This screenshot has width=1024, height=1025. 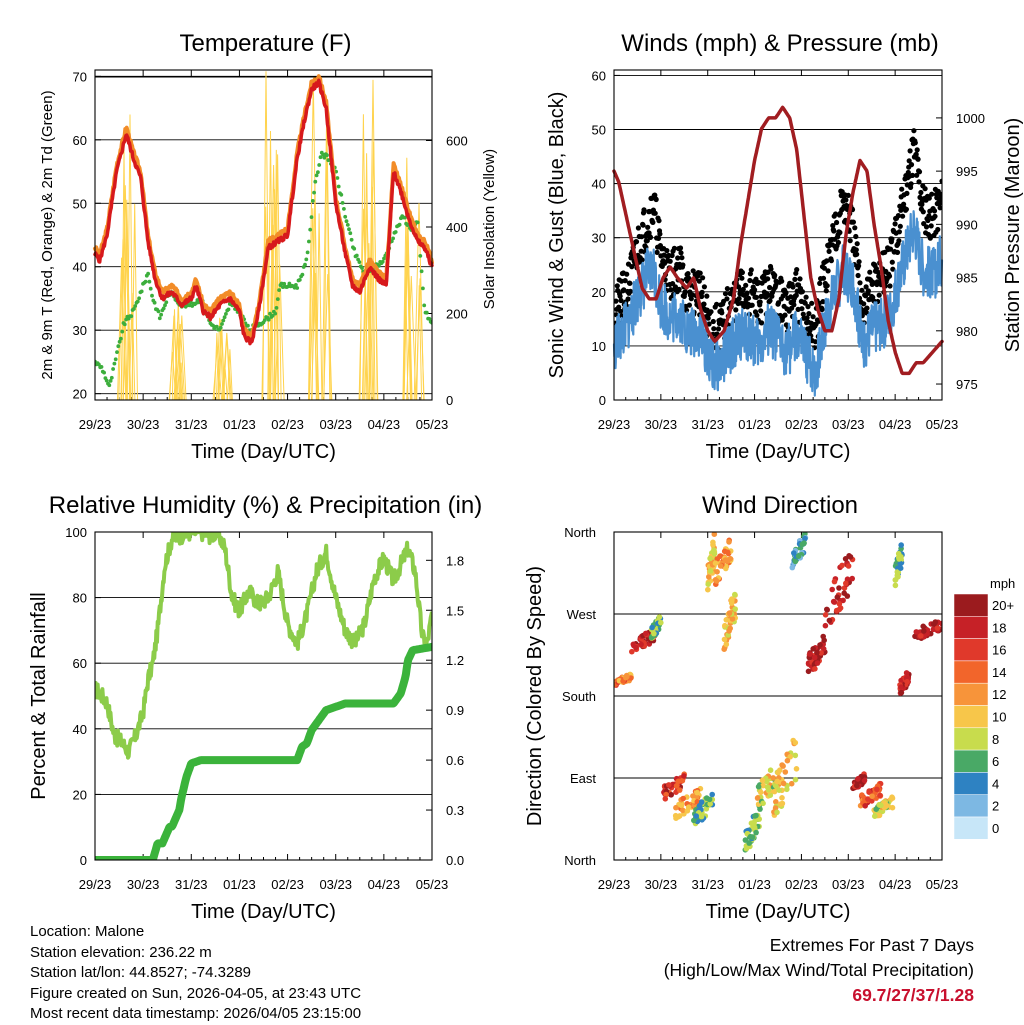 I want to click on winds-xtick-label: 04/23, so click(x=895, y=424).